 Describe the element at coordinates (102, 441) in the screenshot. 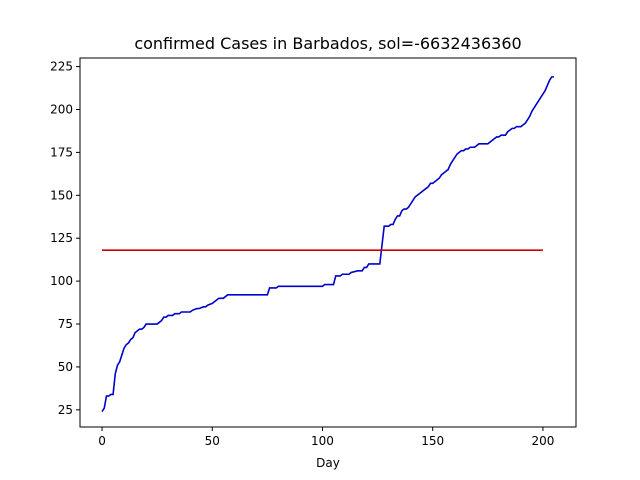

I see `x-tick-label: 0` at that location.